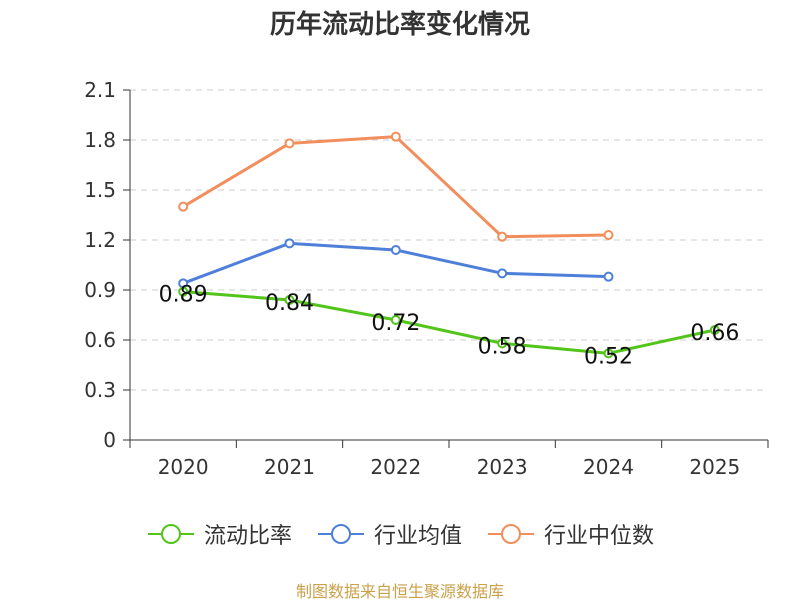 The width and height of the screenshot is (800, 602). I want to click on legend: 流动比率 行业均值 行业中位数, so click(400, 534).